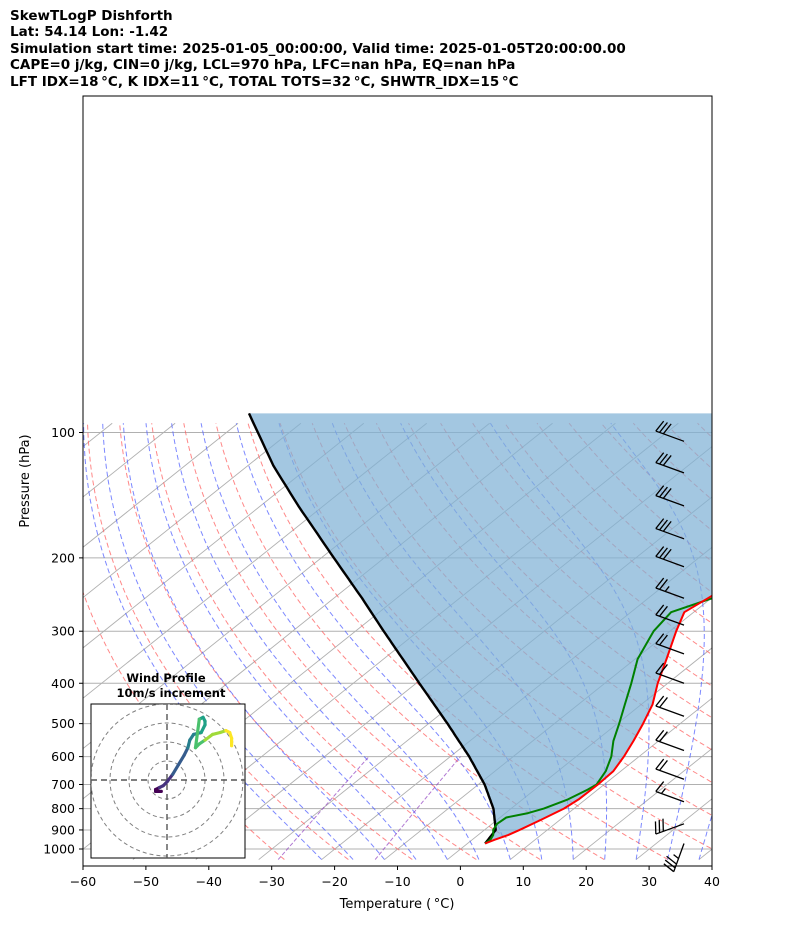  What do you see at coordinates (63, 829) in the screenshot?
I see `y-tick-label: 900` at bounding box center [63, 829].